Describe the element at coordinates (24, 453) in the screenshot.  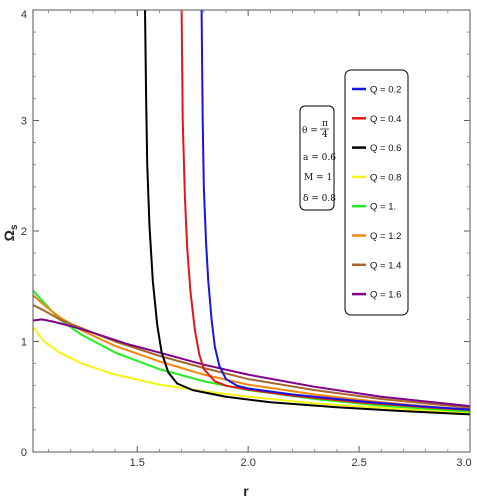
I see `y-tick-label: 0` at that location.